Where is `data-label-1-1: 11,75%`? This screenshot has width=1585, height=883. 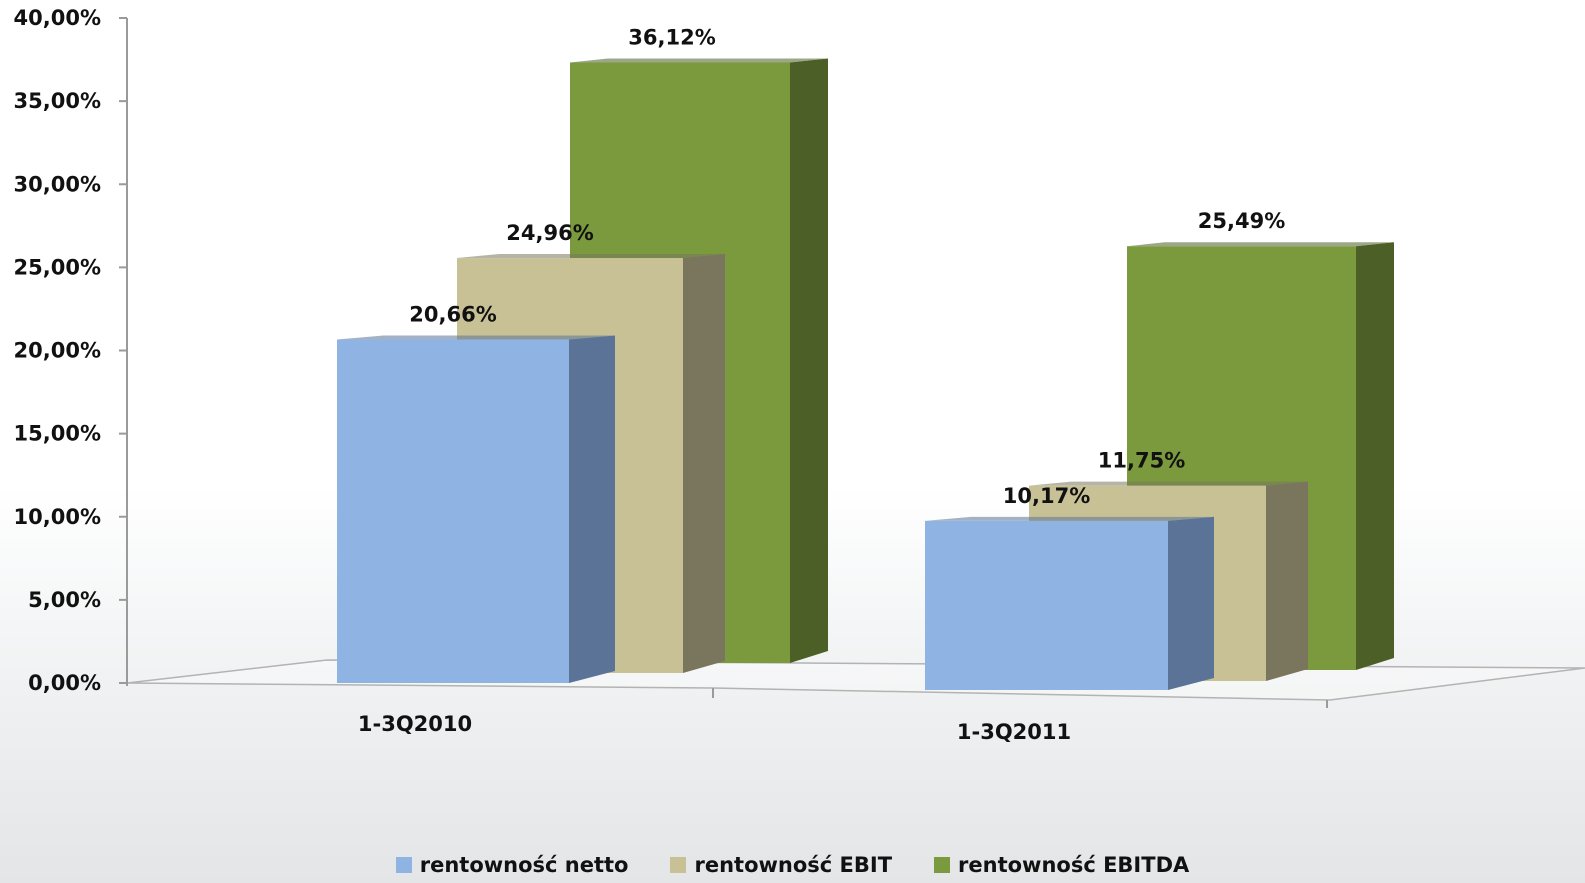 data-label-1-1: 11,75% is located at coordinates (1141, 461).